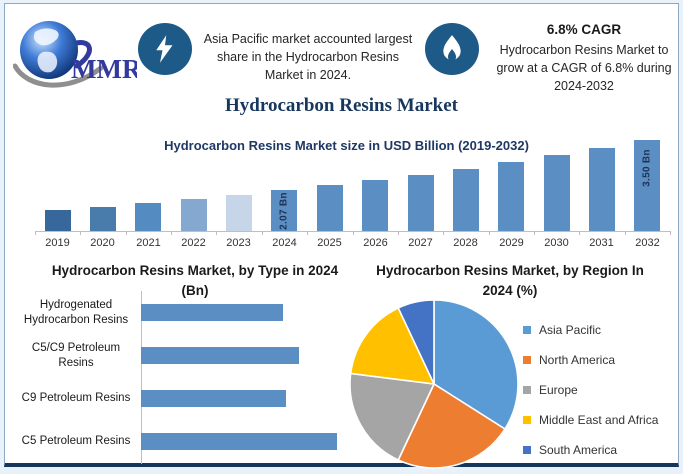 Image resolution: width=683 pixels, height=474 pixels. What do you see at coordinates (238, 243) in the screenshot?
I see `year-label: 2023` at bounding box center [238, 243].